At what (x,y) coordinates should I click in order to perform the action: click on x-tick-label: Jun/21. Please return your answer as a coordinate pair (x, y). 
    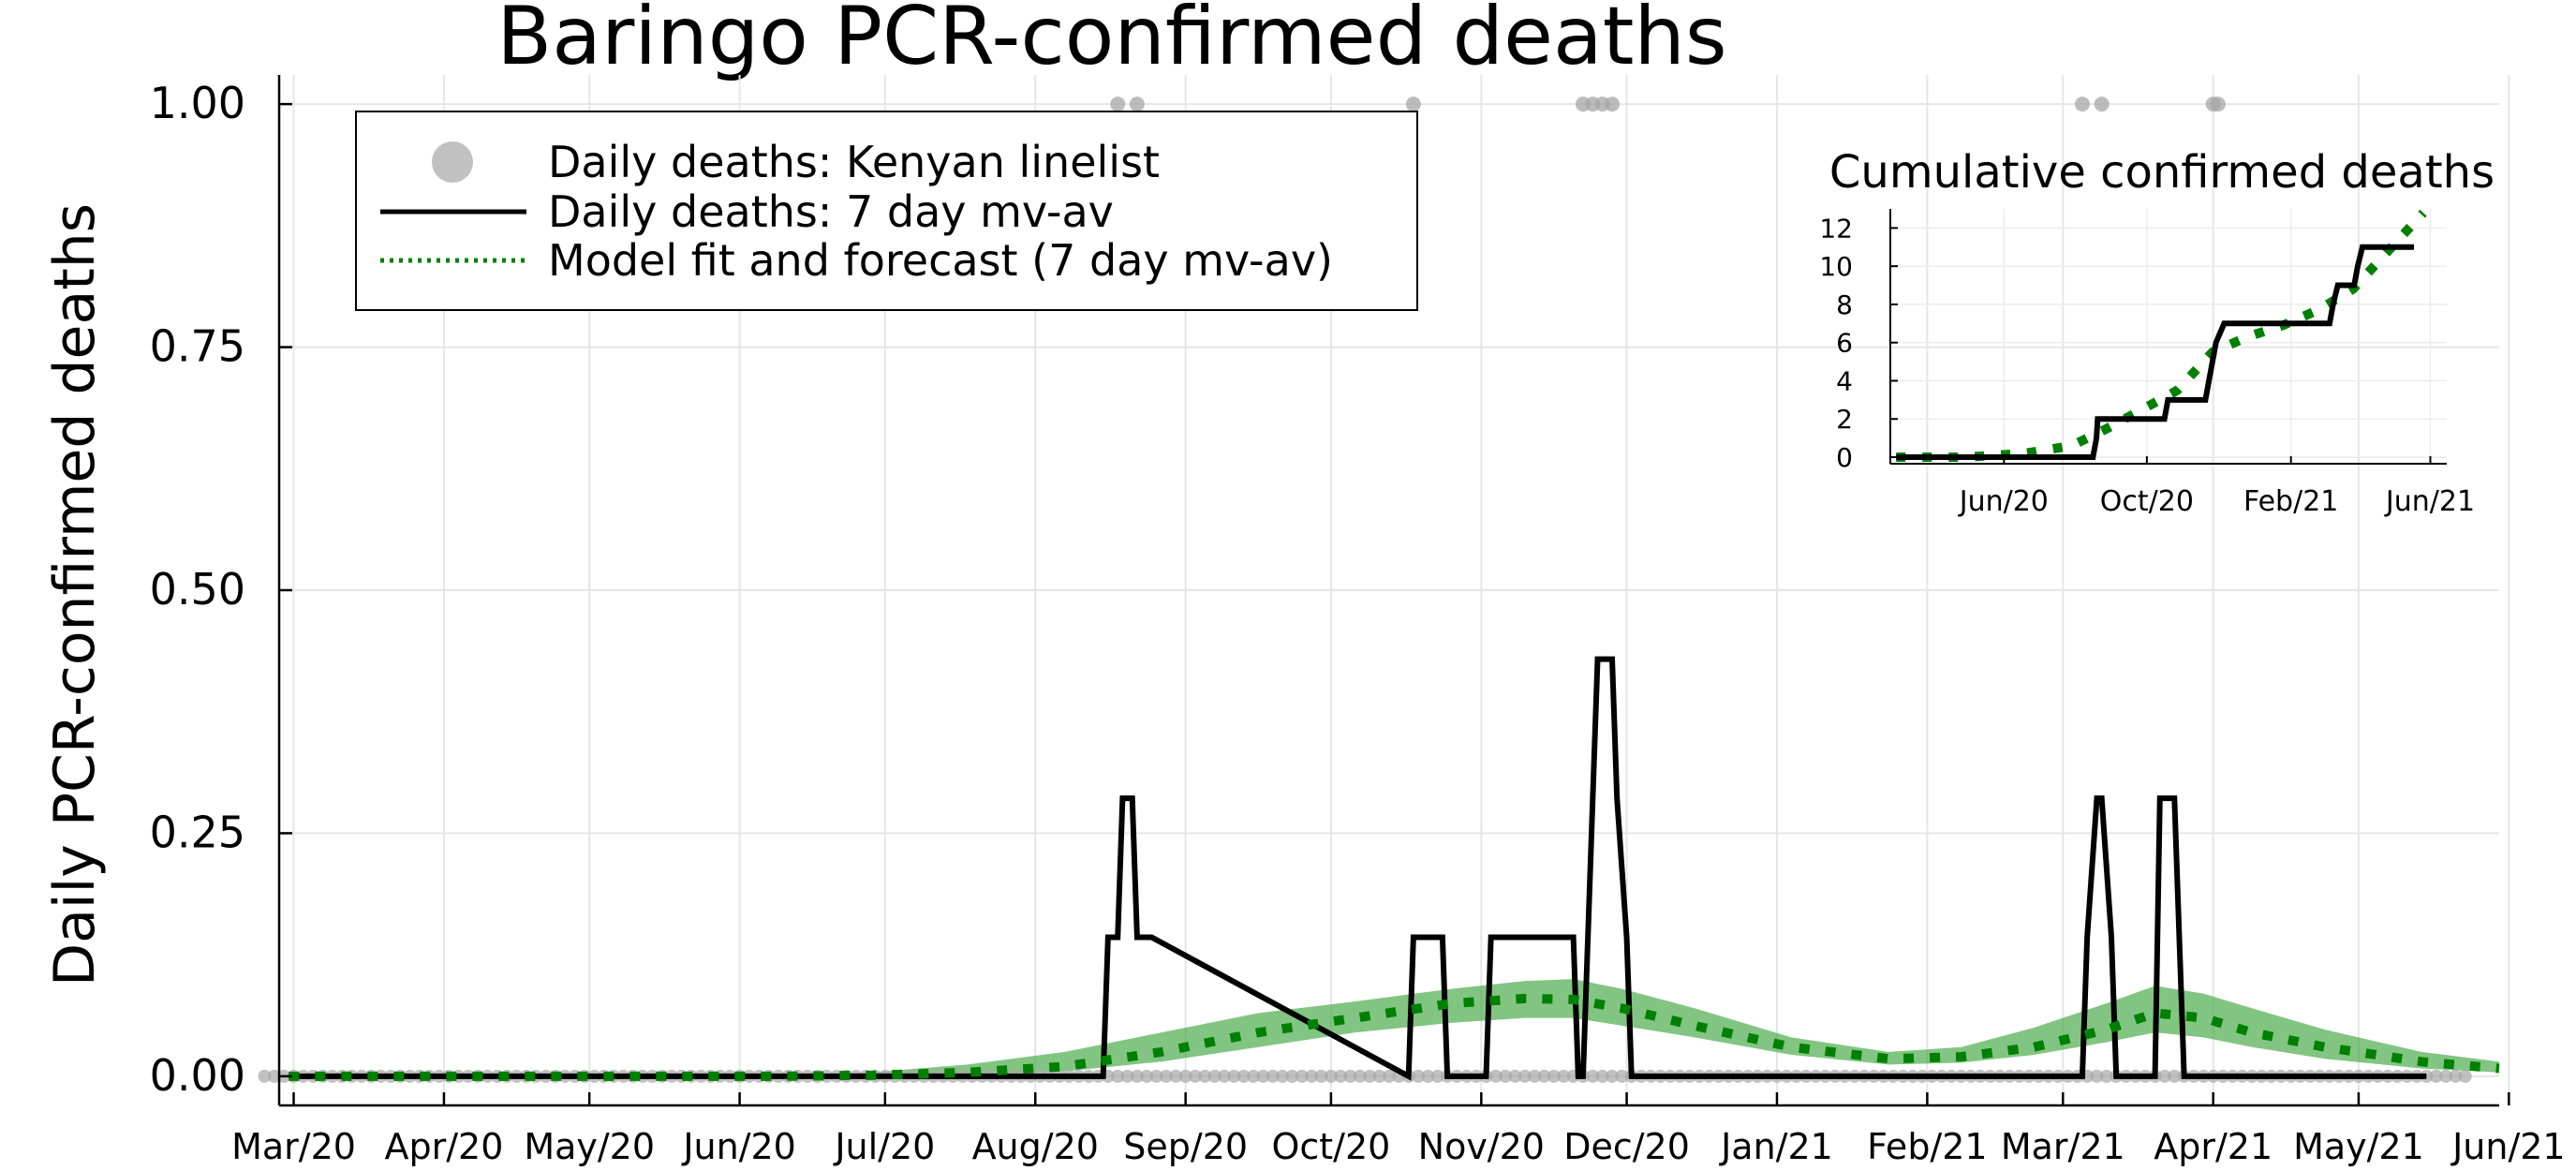
    Looking at the image, I should click on (2508, 1146).